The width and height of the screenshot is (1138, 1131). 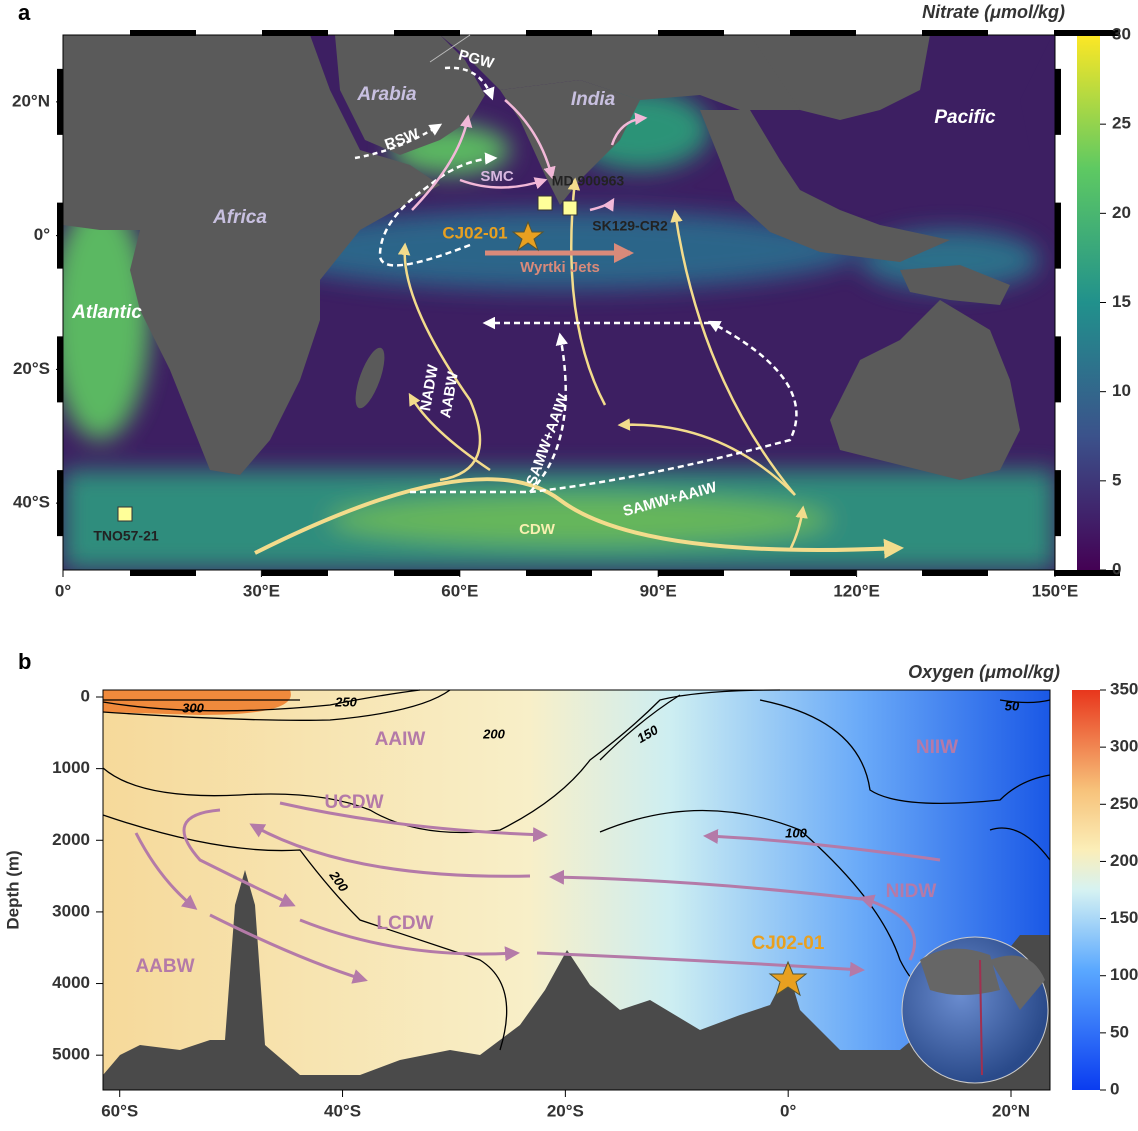 What do you see at coordinates (400, 739) in the screenshot?
I see `water-mass-label: AAIW` at bounding box center [400, 739].